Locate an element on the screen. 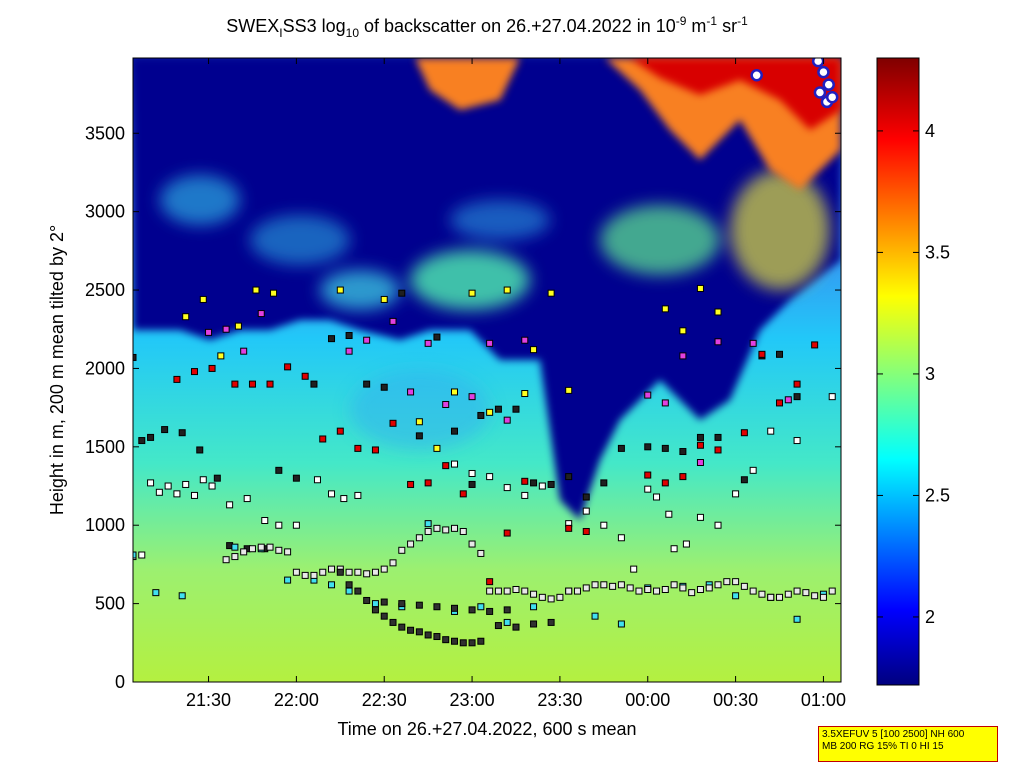  y-tick-label: 1500 is located at coordinates (105, 447).